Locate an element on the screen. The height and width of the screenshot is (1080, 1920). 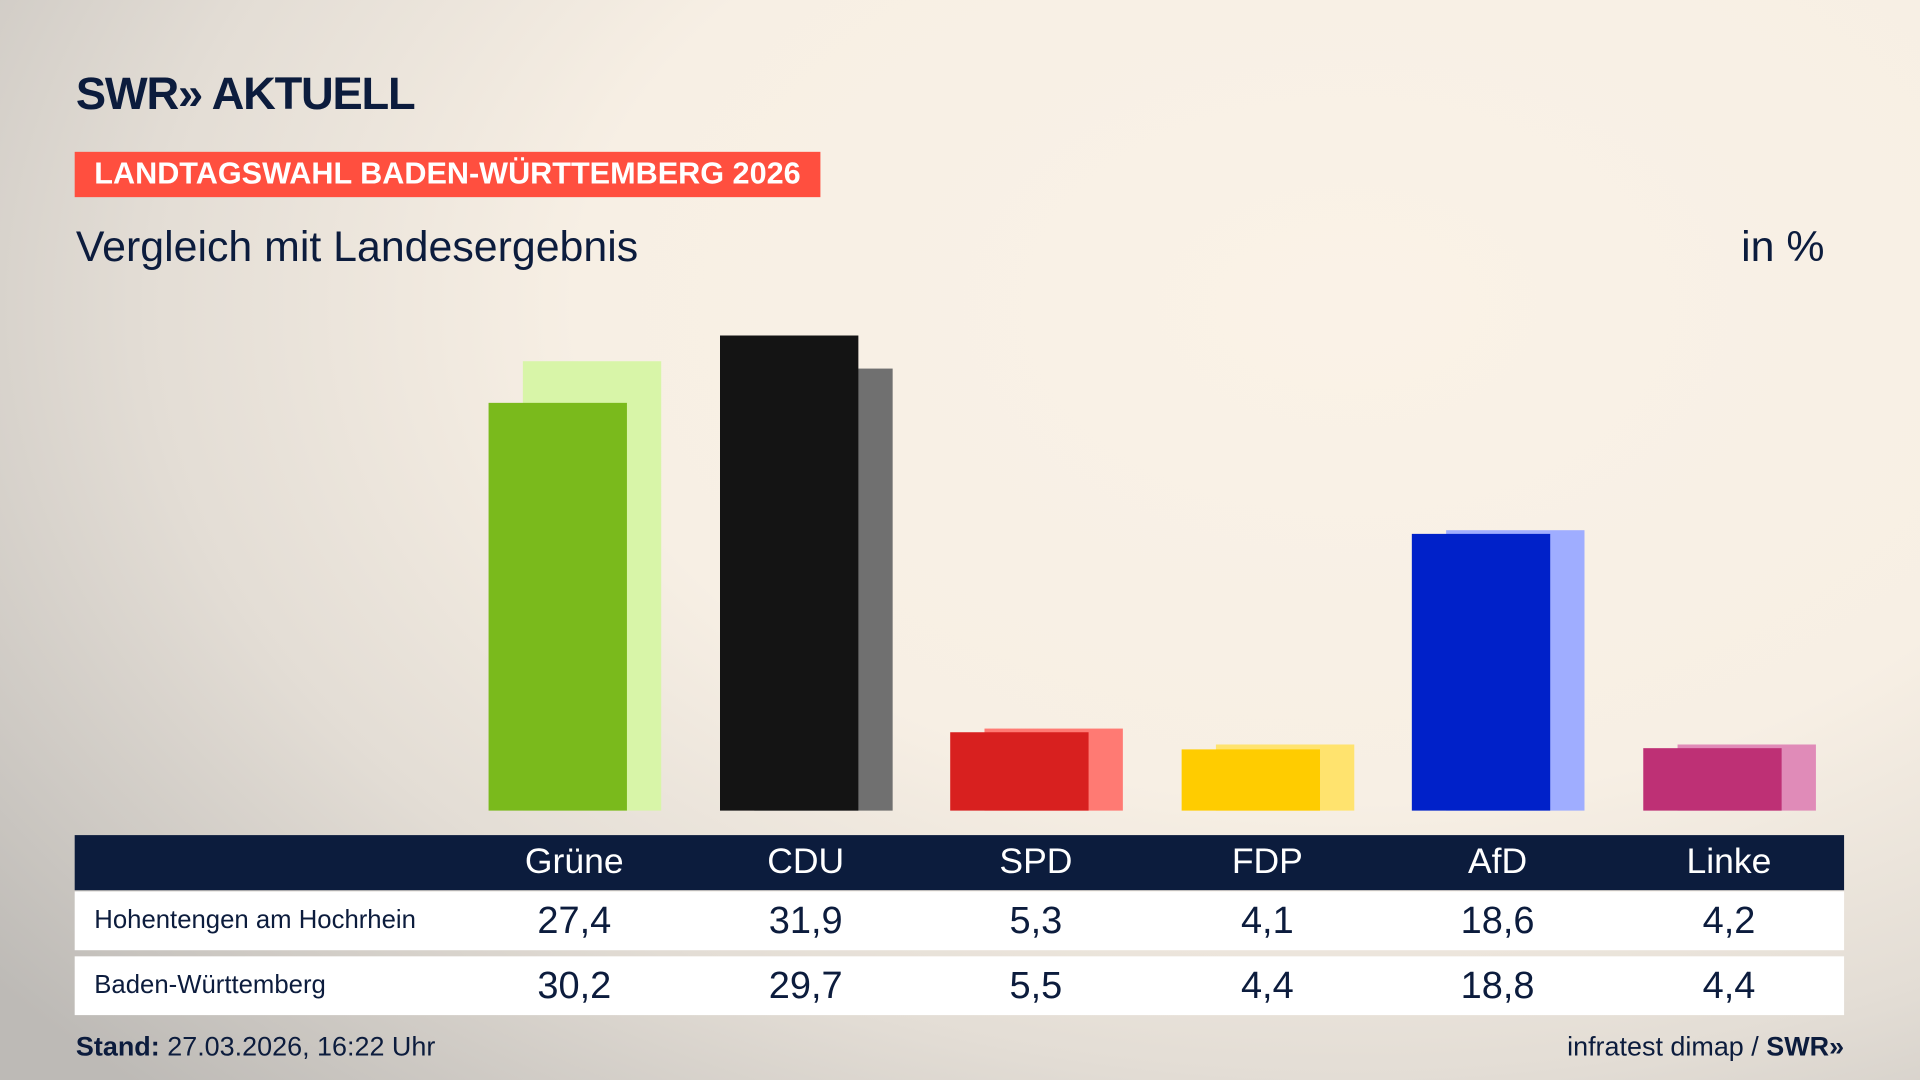
chart-subtitle: Vergleich mit Landesergebnis is located at coordinates (357, 246).